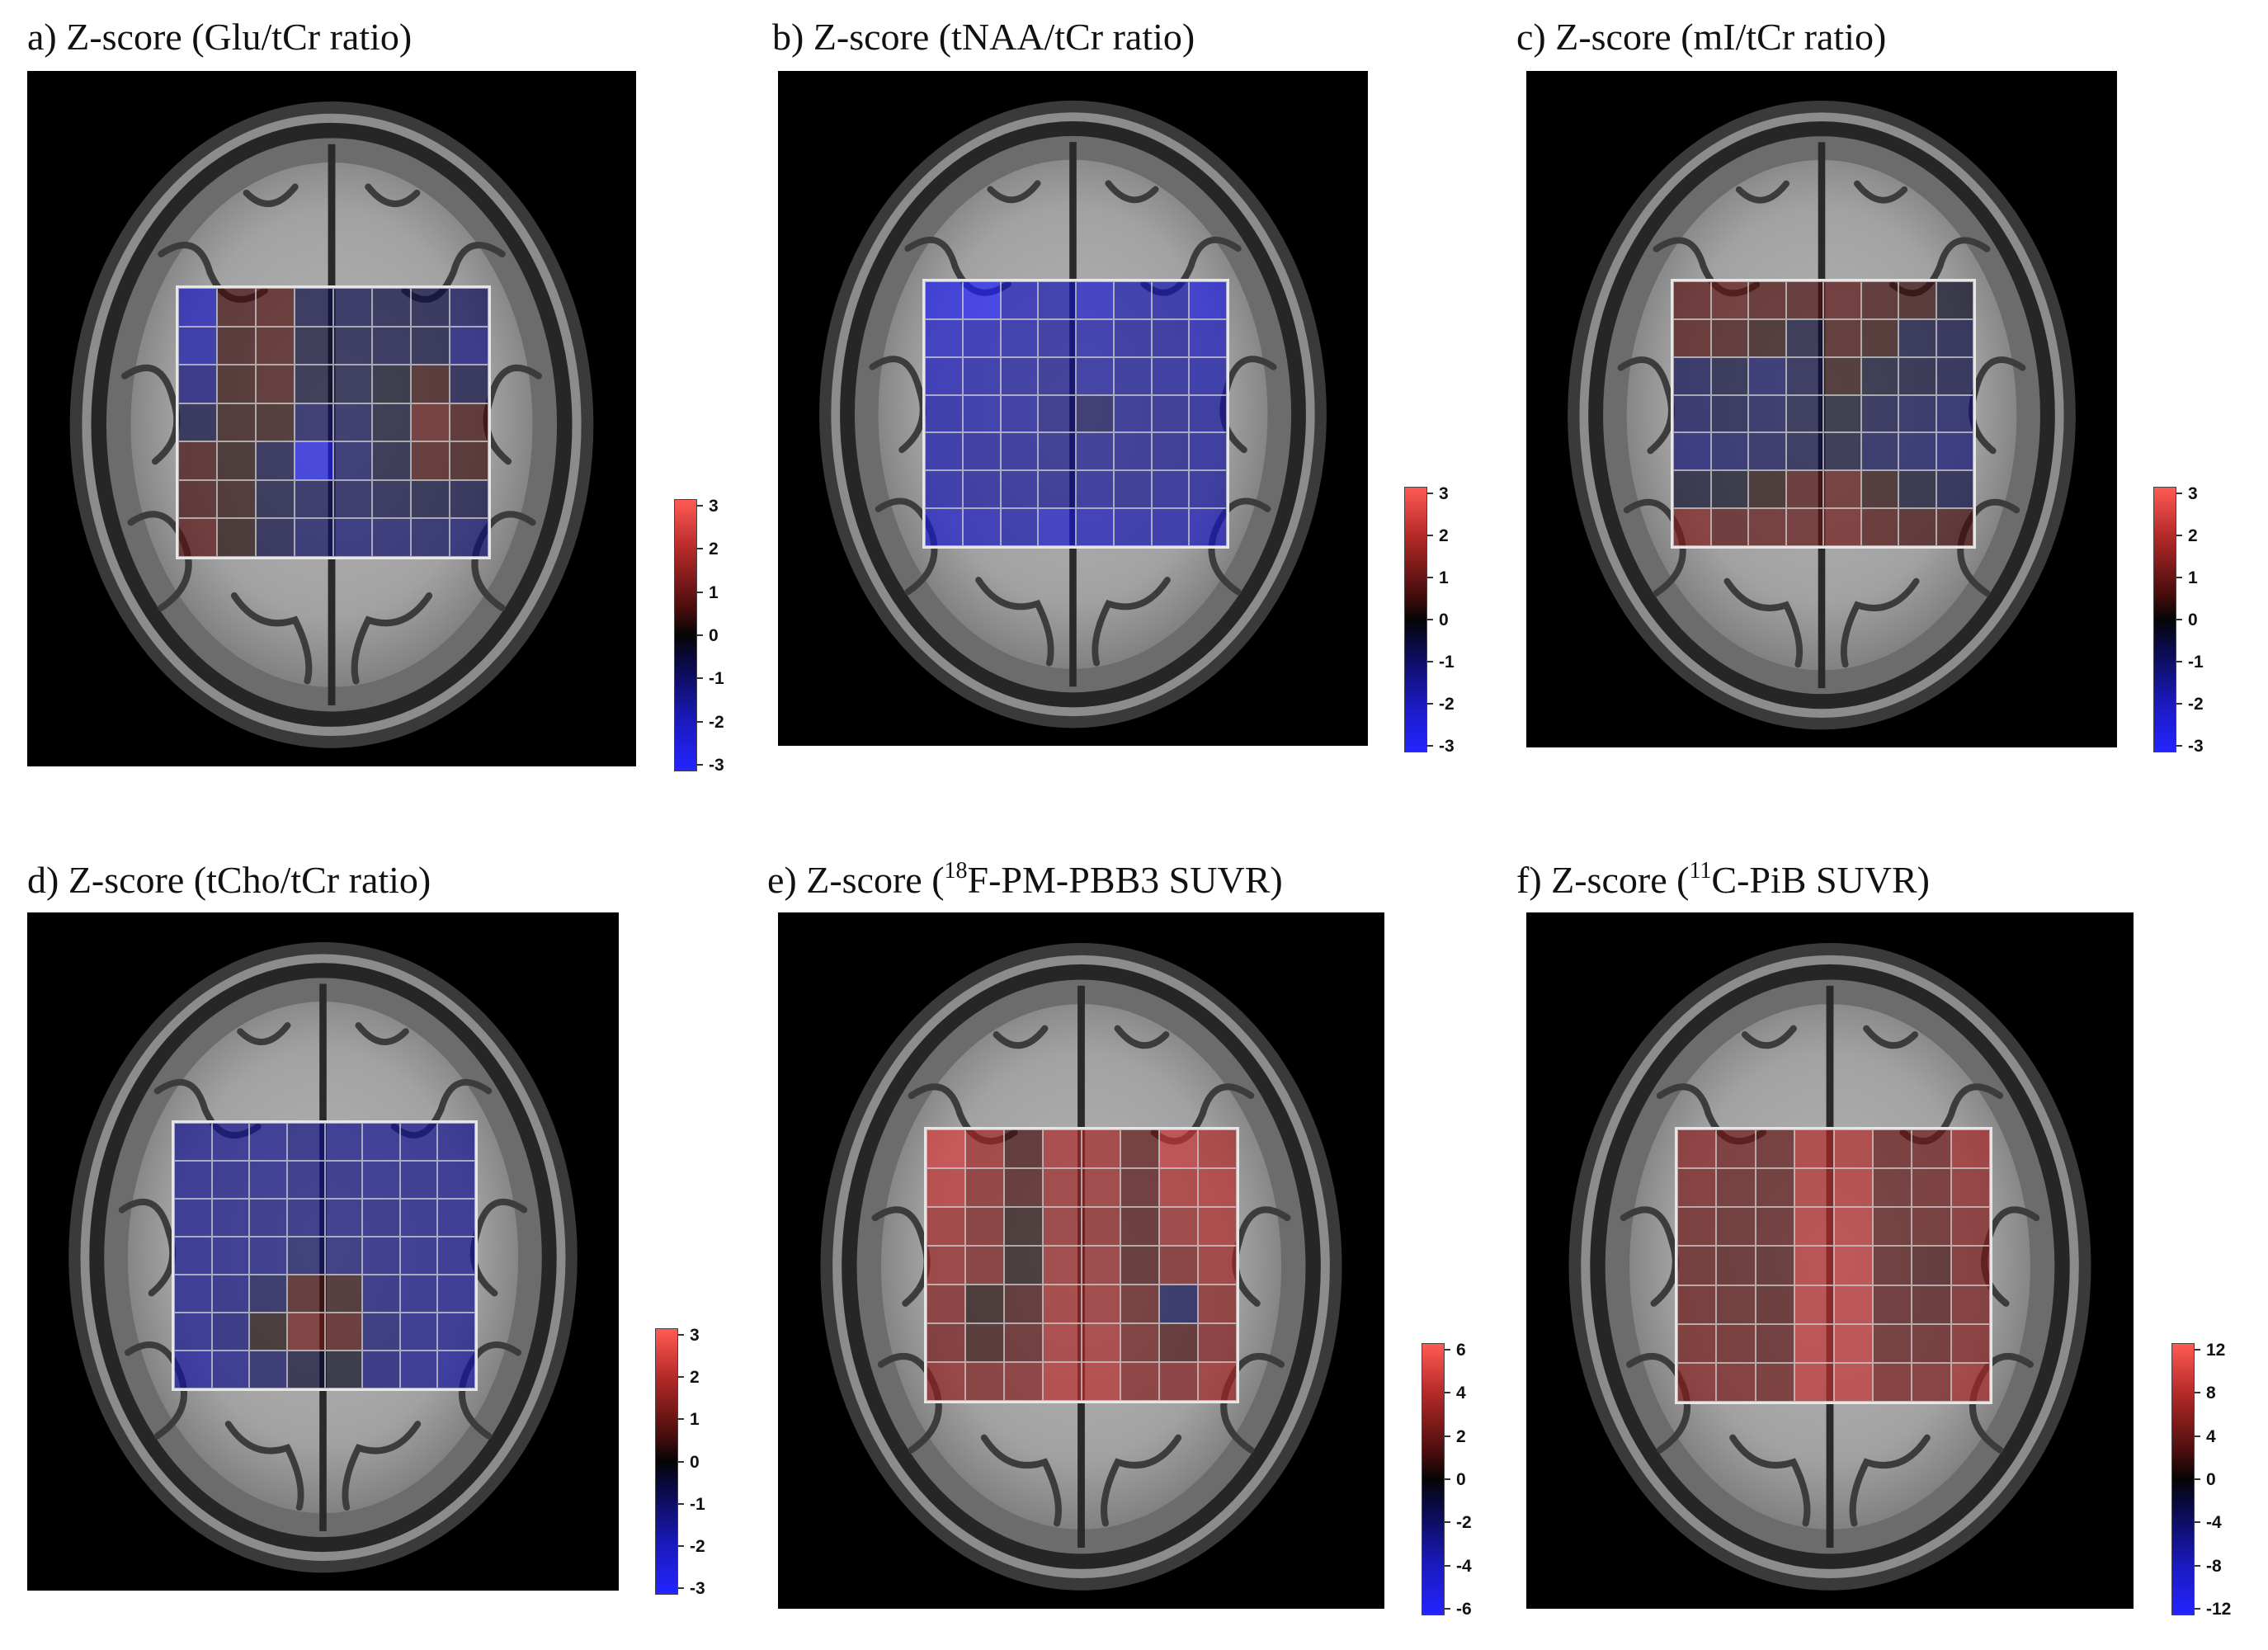 The width and height of the screenshot is (2268, 1650). Describe the element at coordinates (1025, 879) in the screenshot. I see `panel-title-e: e) Z-score (18F-PM-PBB3 SUVR)` at that location.